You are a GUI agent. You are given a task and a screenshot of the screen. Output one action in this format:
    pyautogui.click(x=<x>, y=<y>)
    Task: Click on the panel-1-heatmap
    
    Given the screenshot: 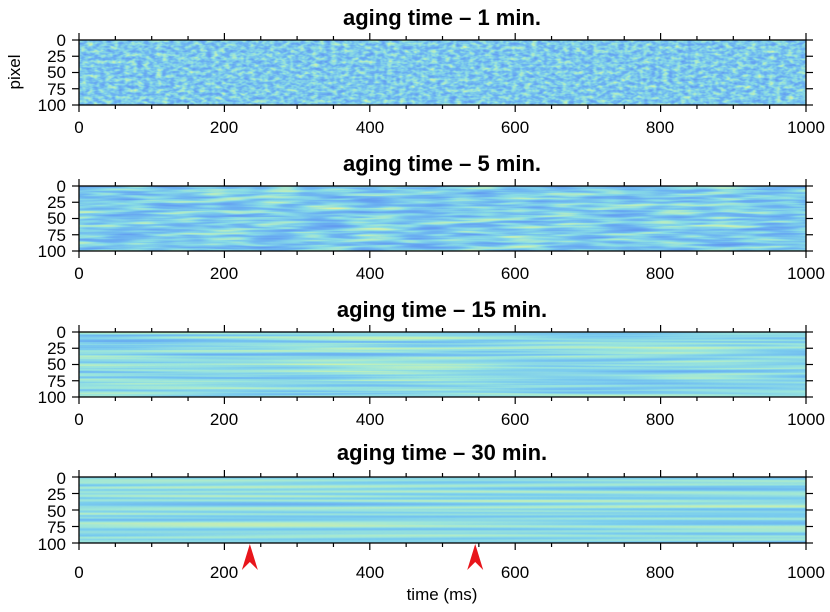 What is the action you would take?
    pyautogui.click(x=442, y=72)
    